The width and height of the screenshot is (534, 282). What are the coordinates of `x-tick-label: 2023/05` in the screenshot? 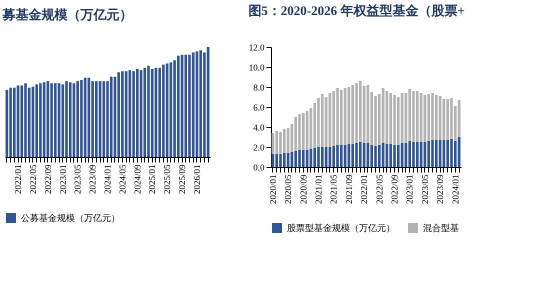 It's located at (425, 189).